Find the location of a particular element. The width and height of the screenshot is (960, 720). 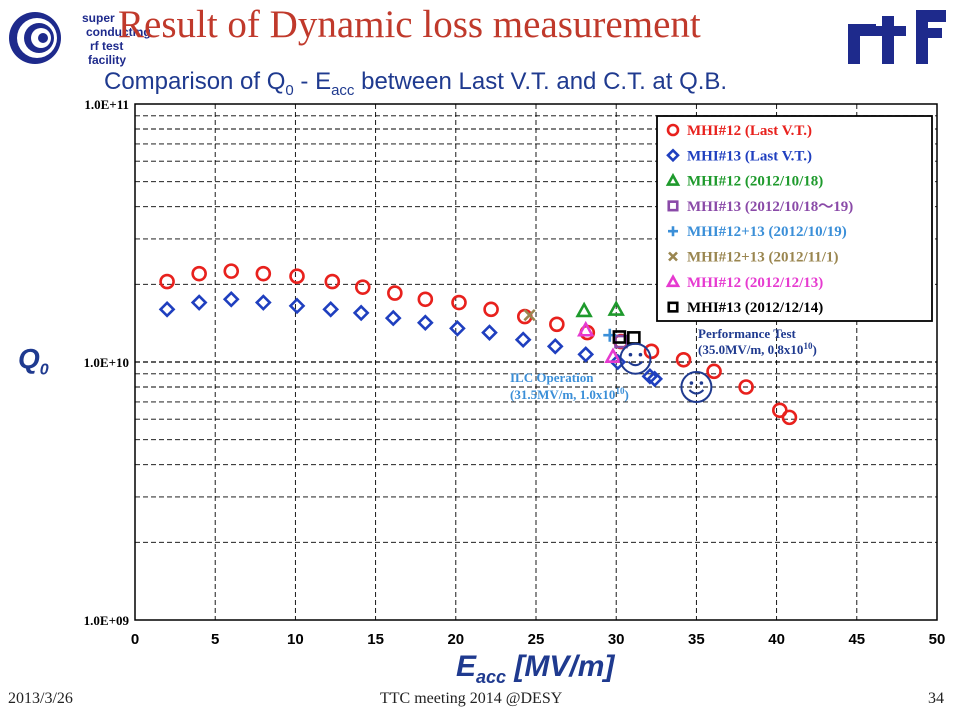

x-tick-label: 10 is located at coordinates (295, 639).